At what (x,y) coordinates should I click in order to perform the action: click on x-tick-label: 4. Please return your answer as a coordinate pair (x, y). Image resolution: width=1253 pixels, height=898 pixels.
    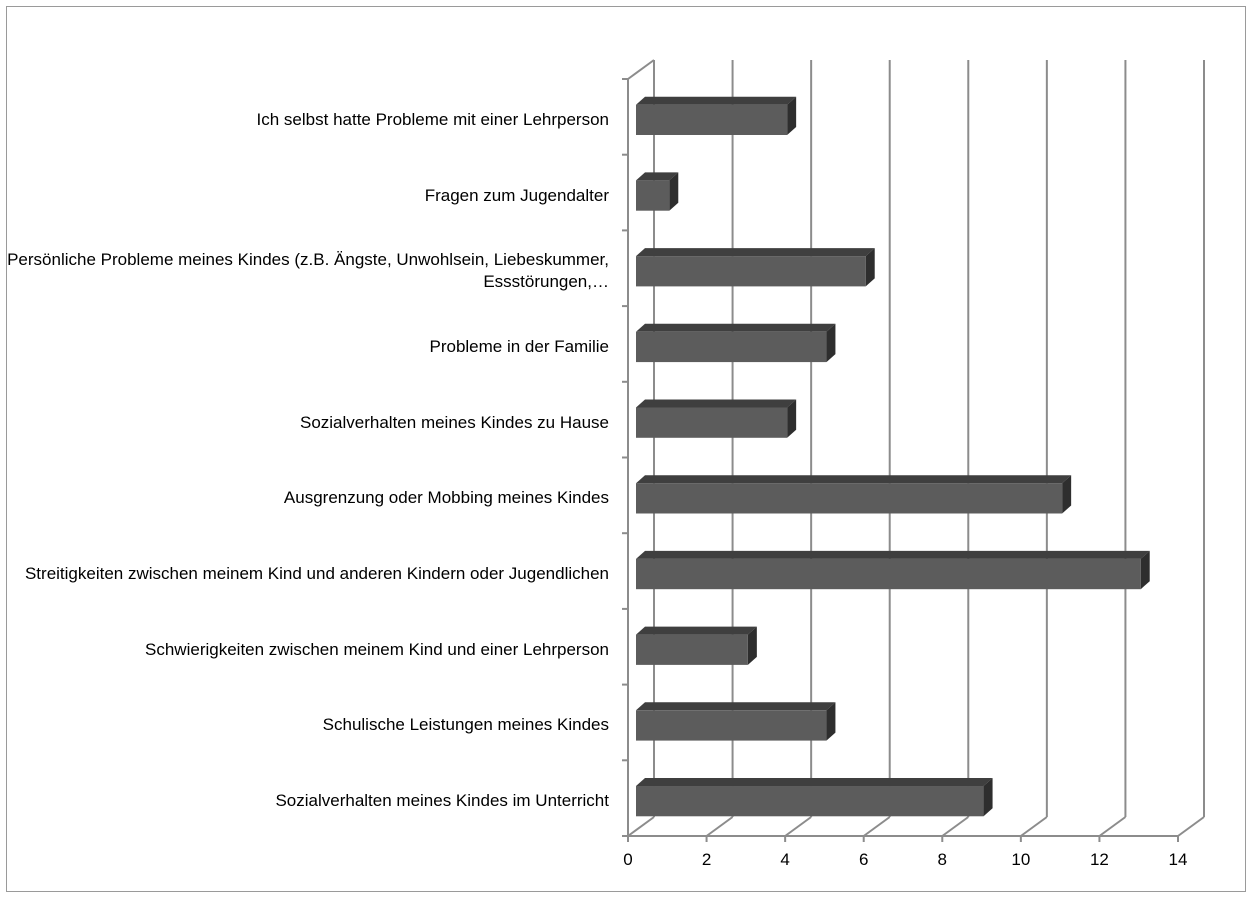
    Looking at the image, I should click on (785, 859).